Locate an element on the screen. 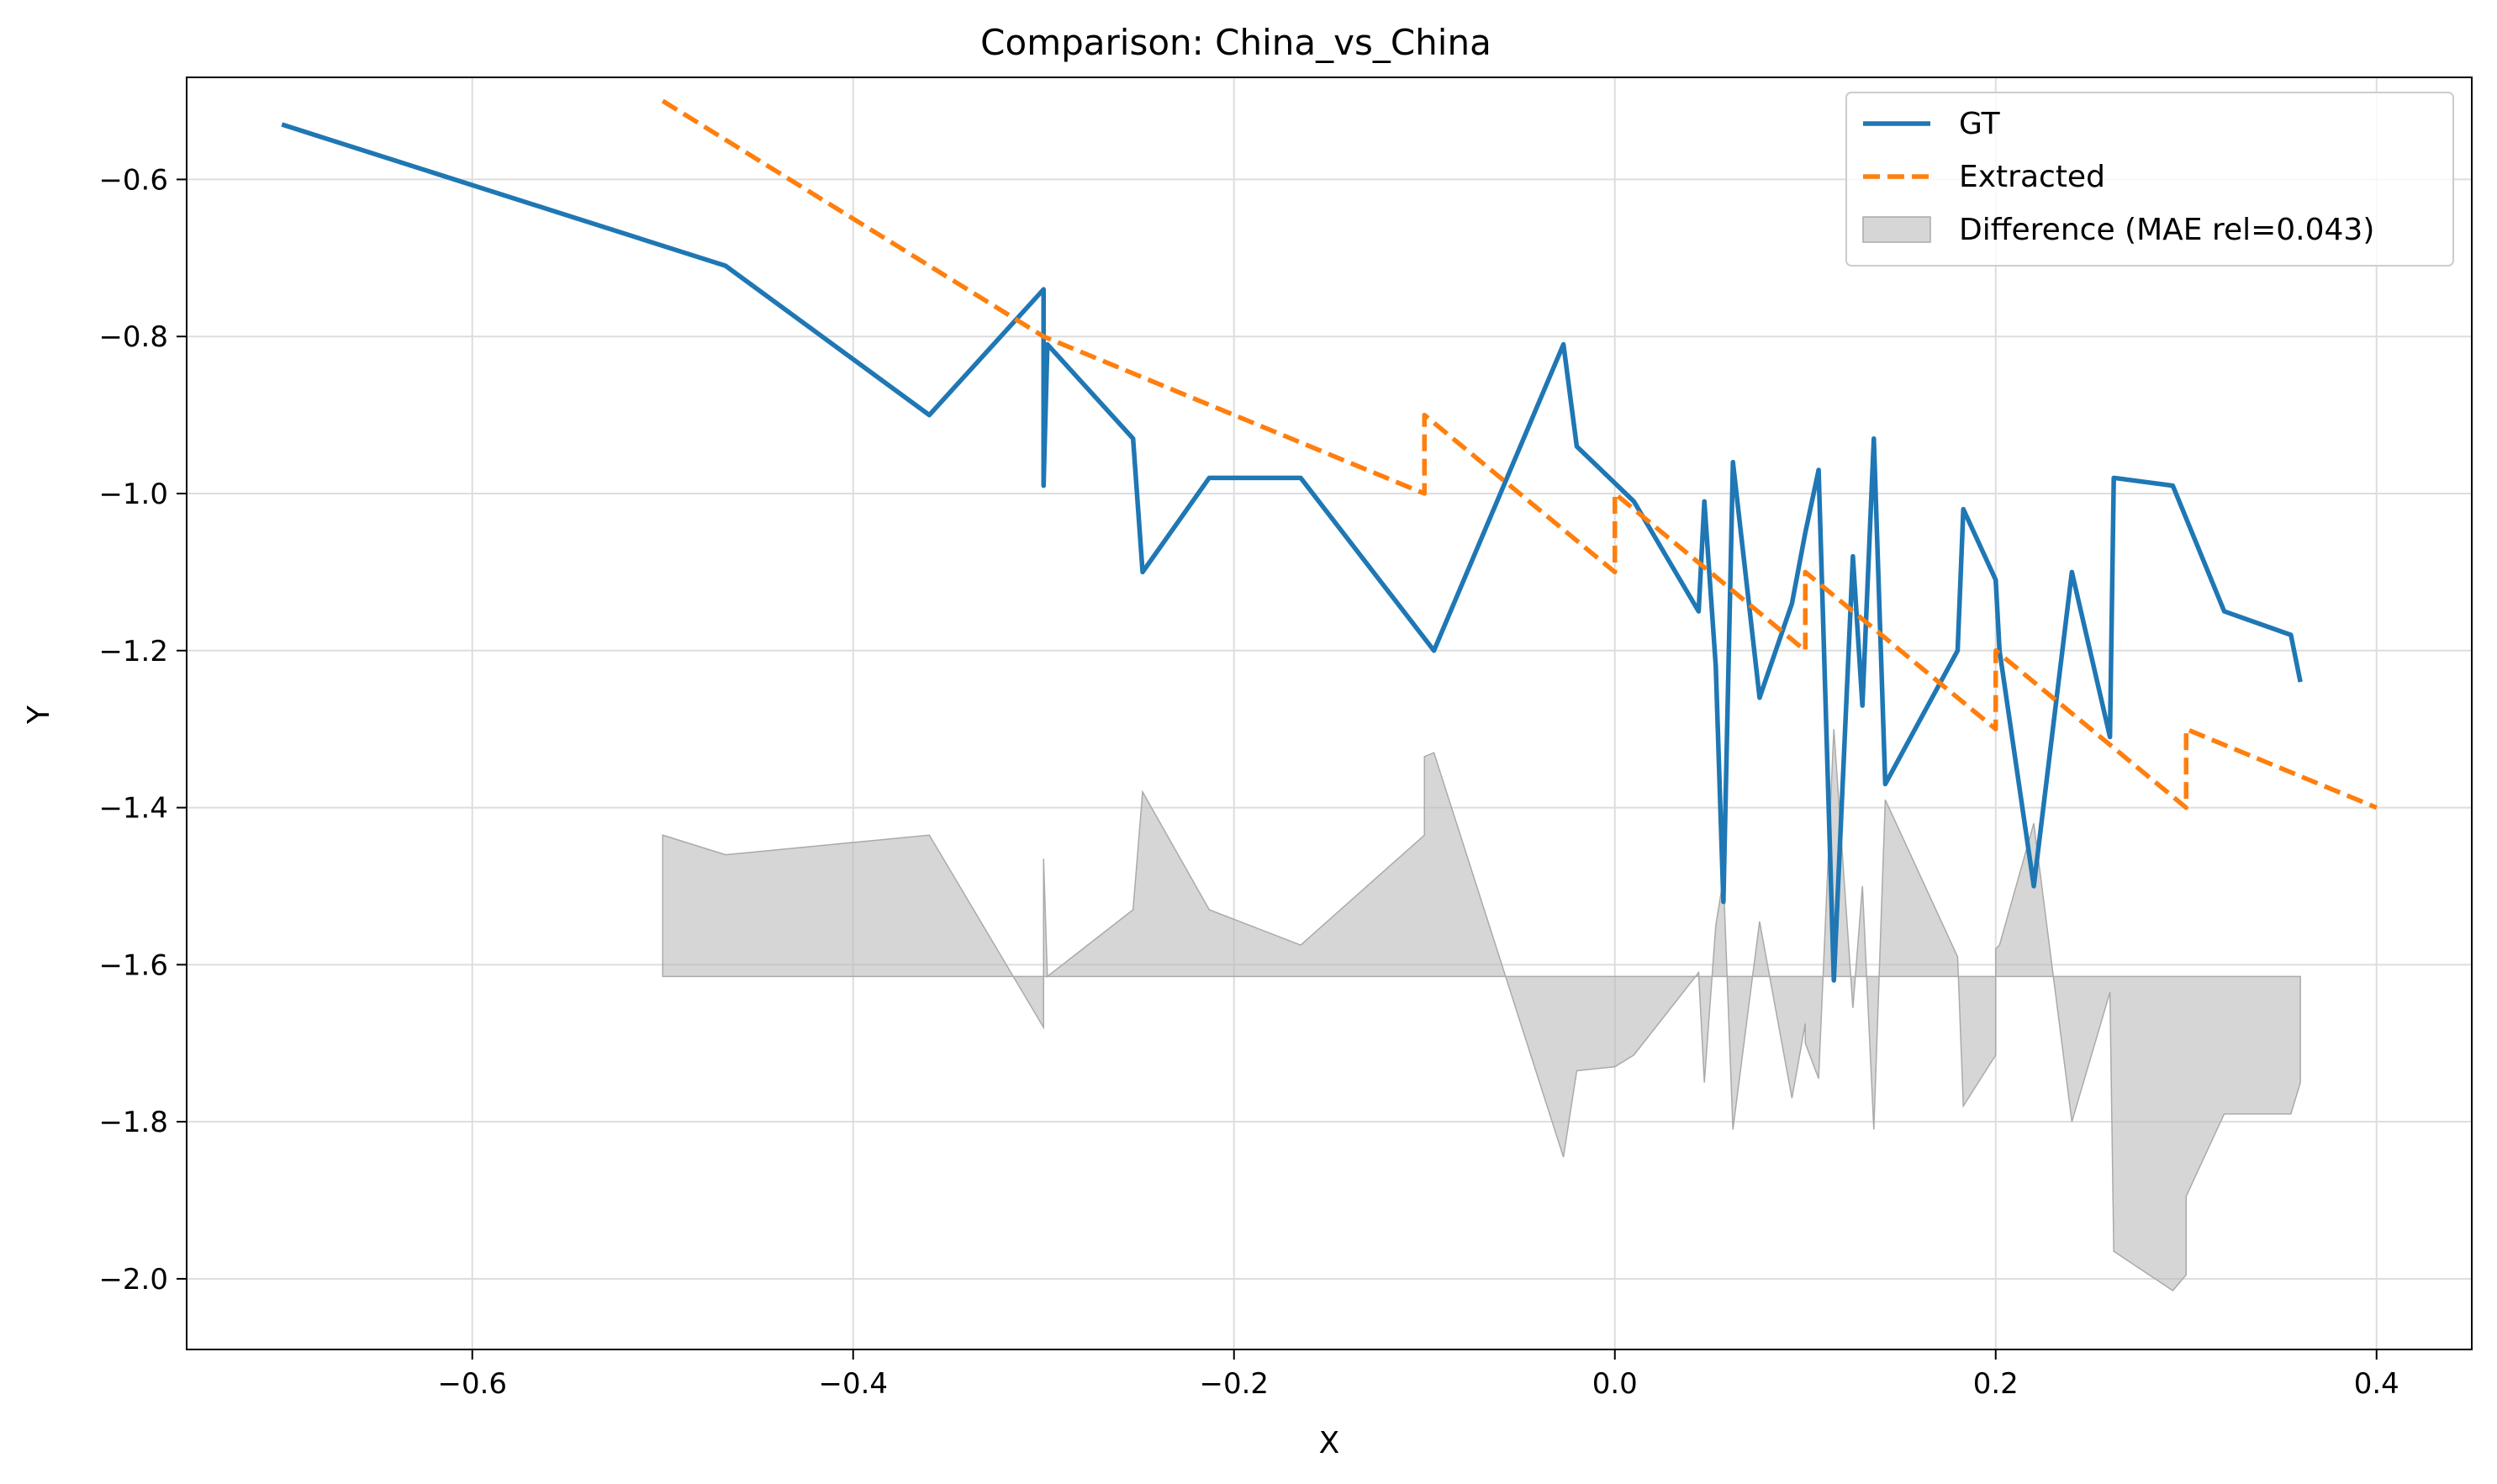 The width and height of the screenshot is (2497, 1484). x-tick-label: 0.4 is located at coordinates (2376, 1384).